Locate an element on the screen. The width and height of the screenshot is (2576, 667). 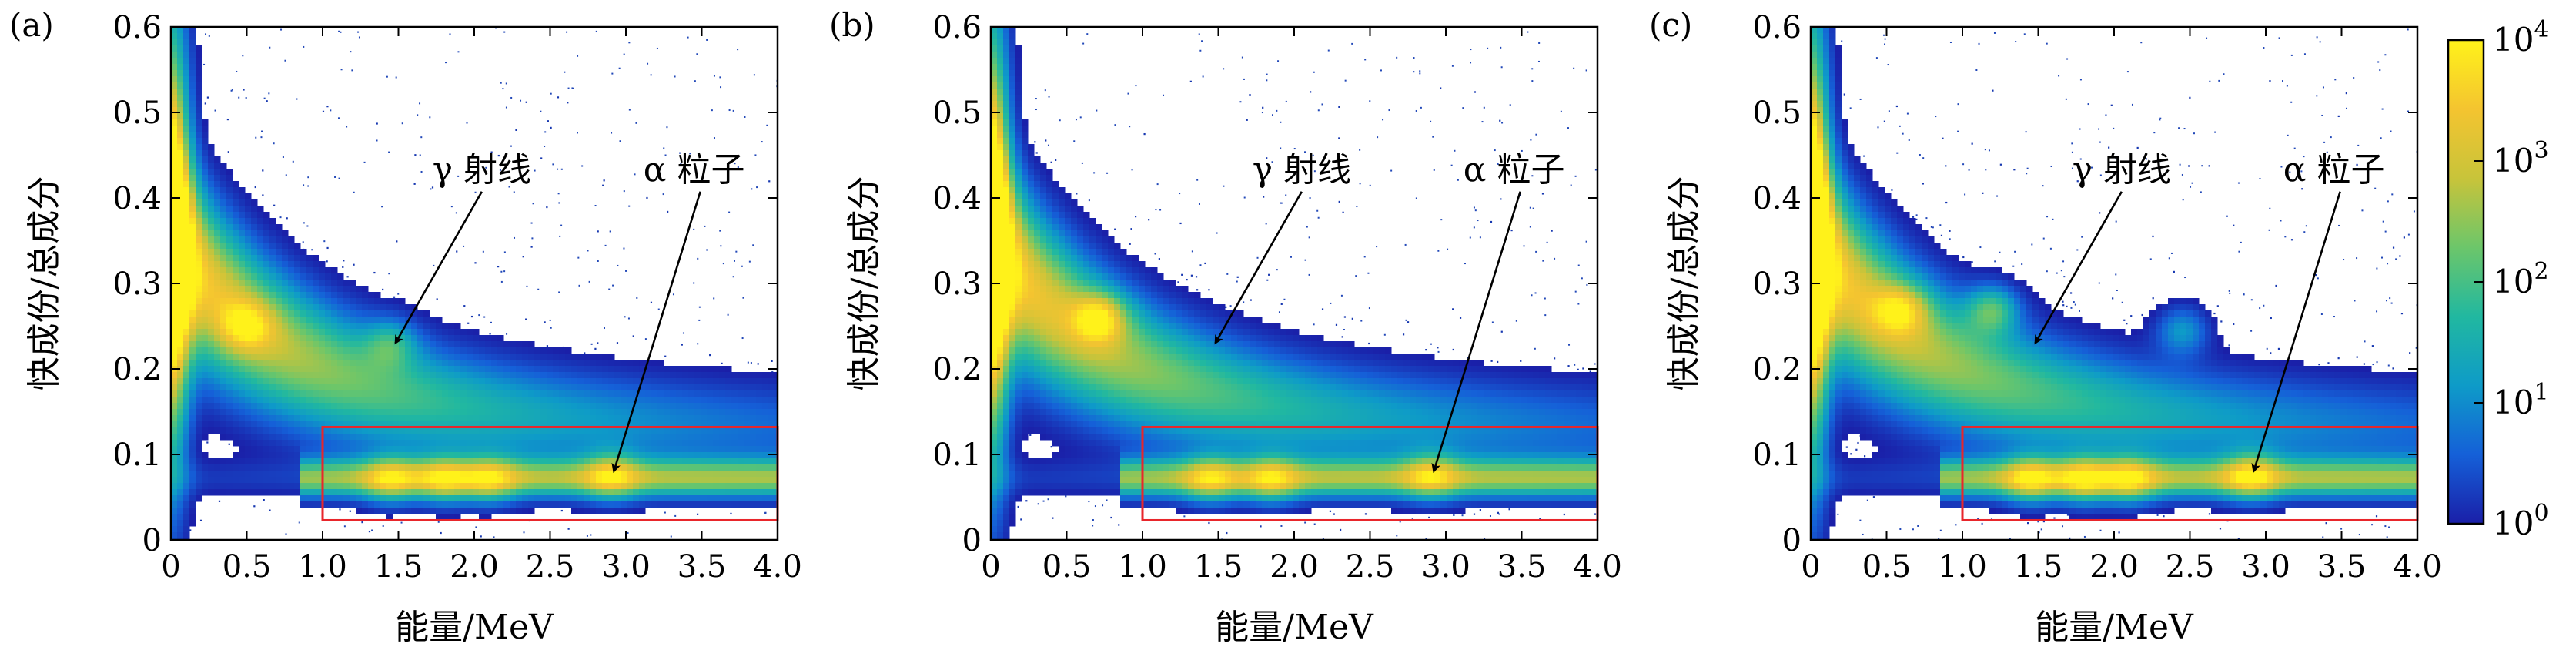
panel-label: (c) is located at coordinates (1671, 25).